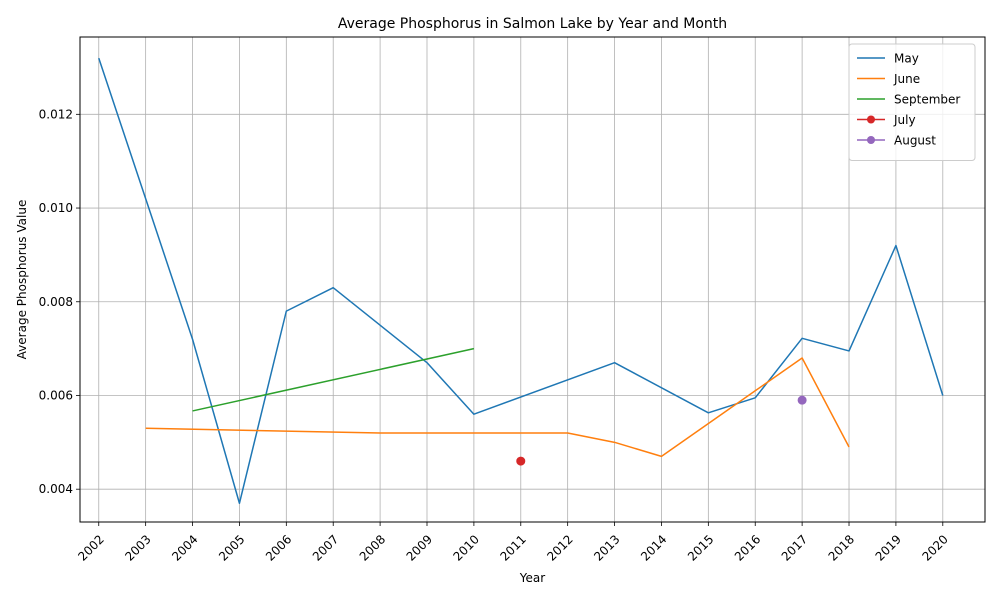 The image size is (1000, 600). What do you see at coordinates (497, 407) in the screenshot?
I see `series-line-june` at bounding box center [497, 407].